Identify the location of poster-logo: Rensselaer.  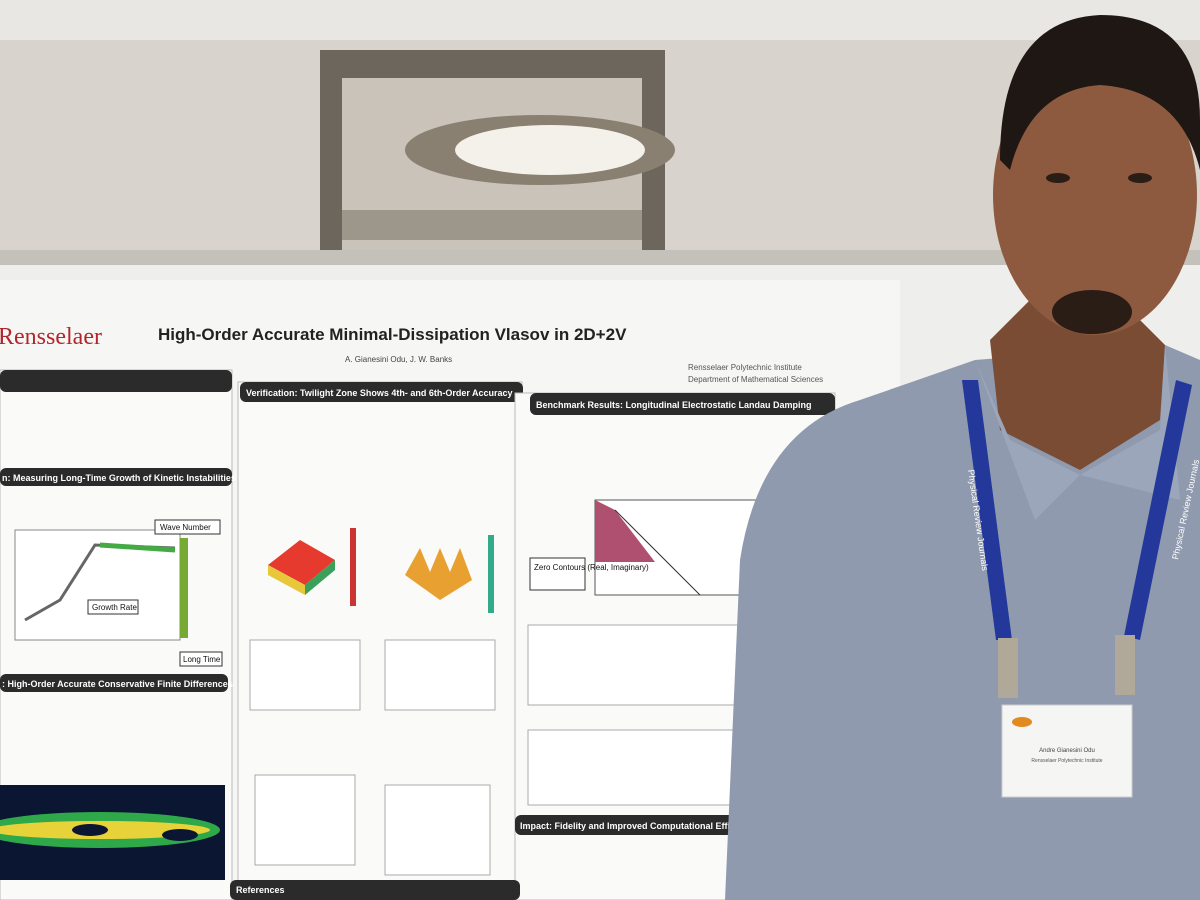
(51, 337).